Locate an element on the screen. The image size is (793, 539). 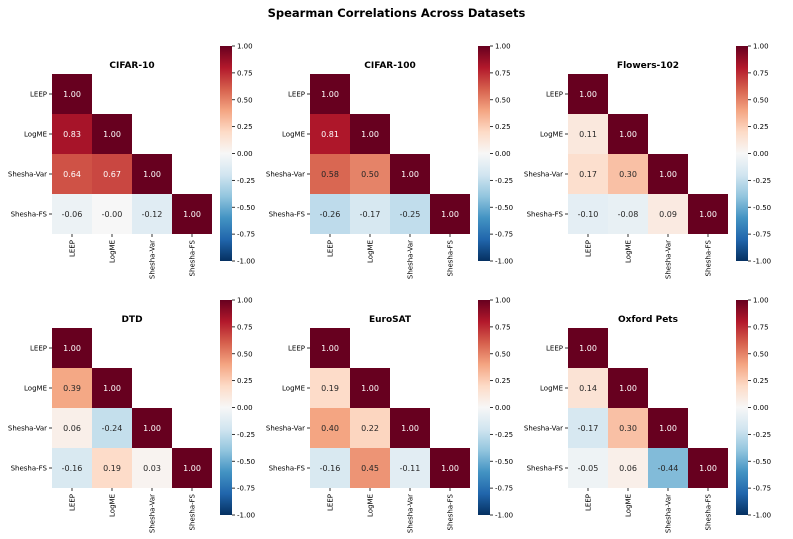
cell-value-label: -0.05 is located at coordinates (588, 468).